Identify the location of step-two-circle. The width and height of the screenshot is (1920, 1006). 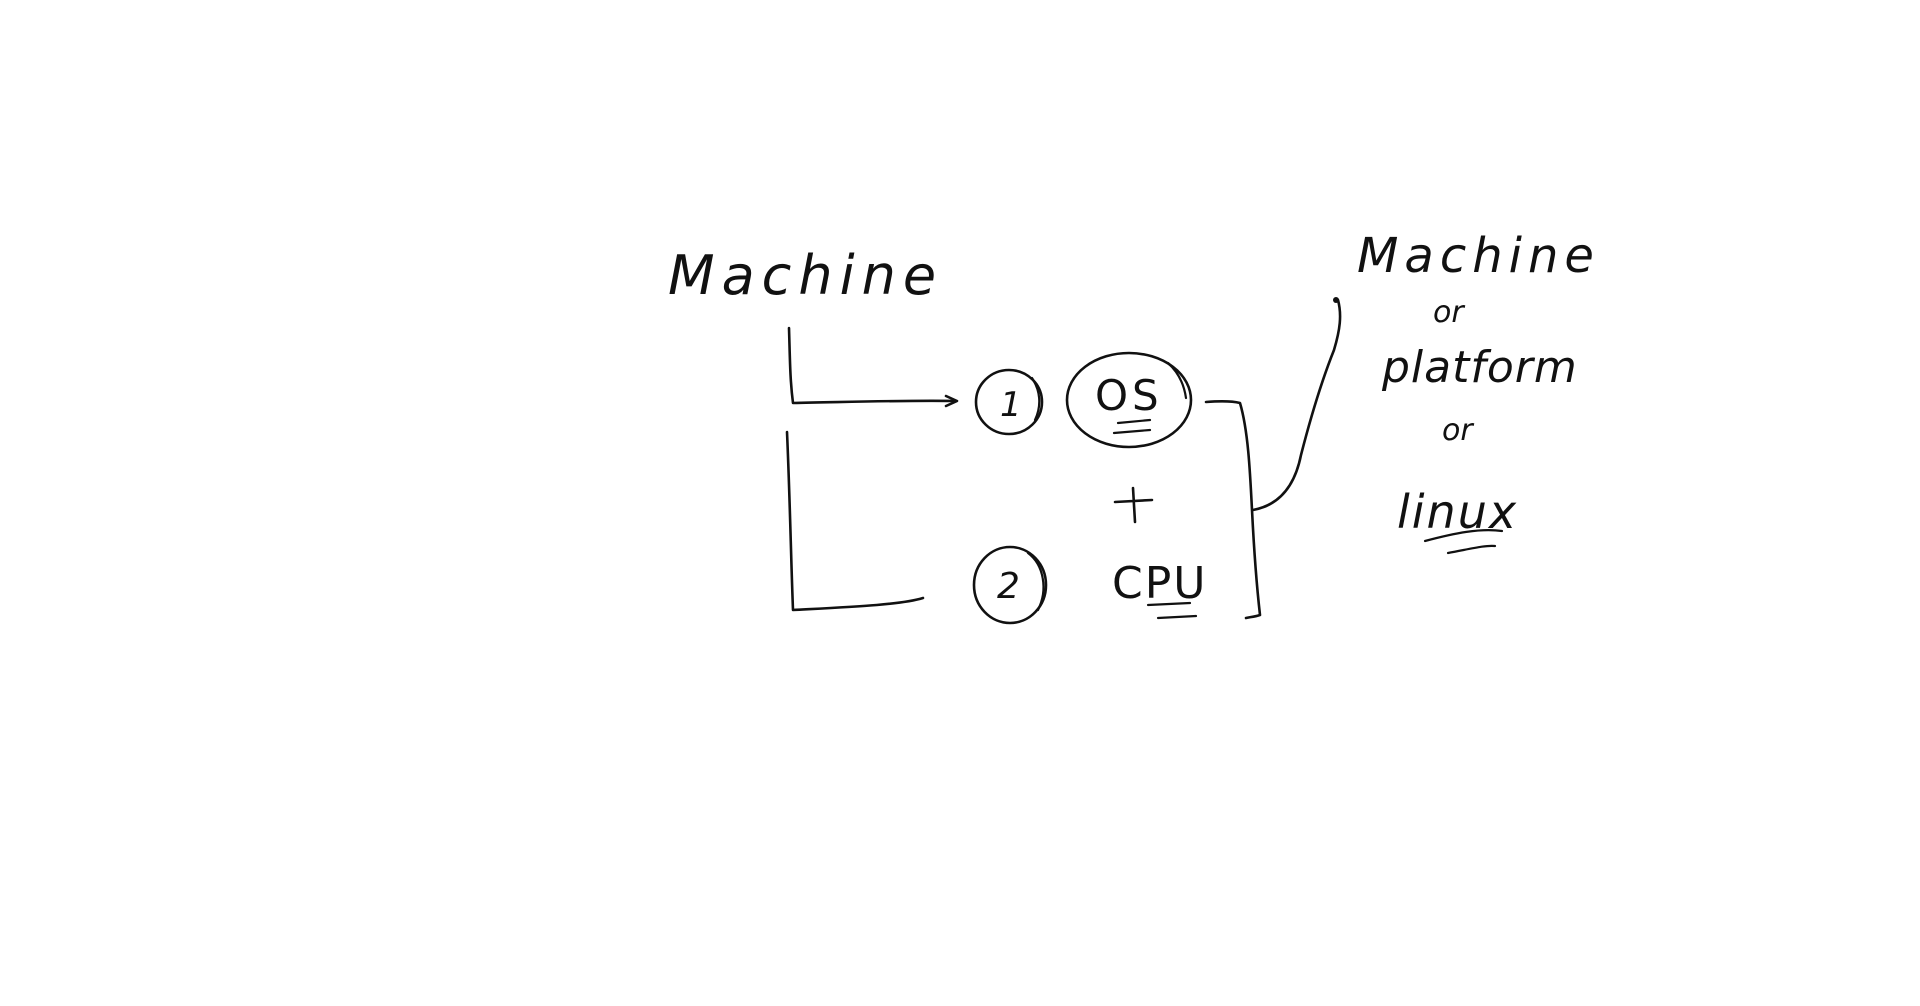
(1010, 585).